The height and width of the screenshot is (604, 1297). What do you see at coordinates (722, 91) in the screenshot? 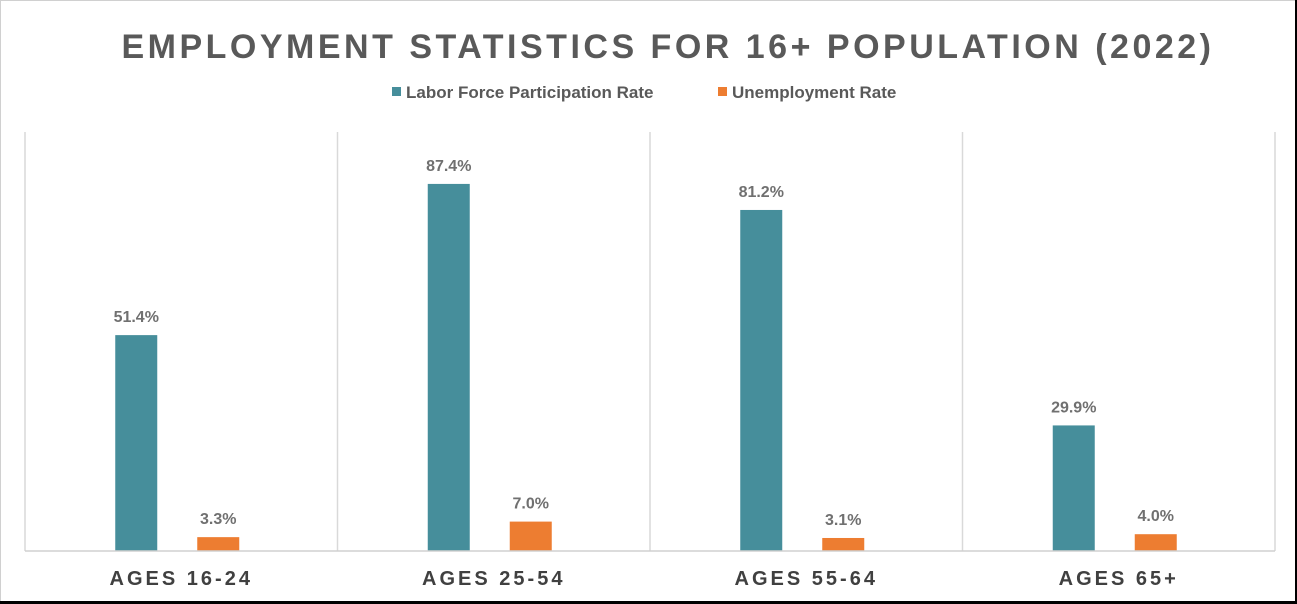
I see `legend-swatch-unemployment` at bounding box center [722, 91].